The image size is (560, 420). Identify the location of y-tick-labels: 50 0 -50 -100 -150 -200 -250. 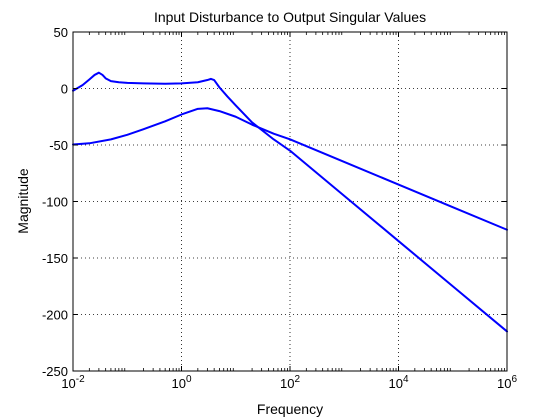
(55, 202).